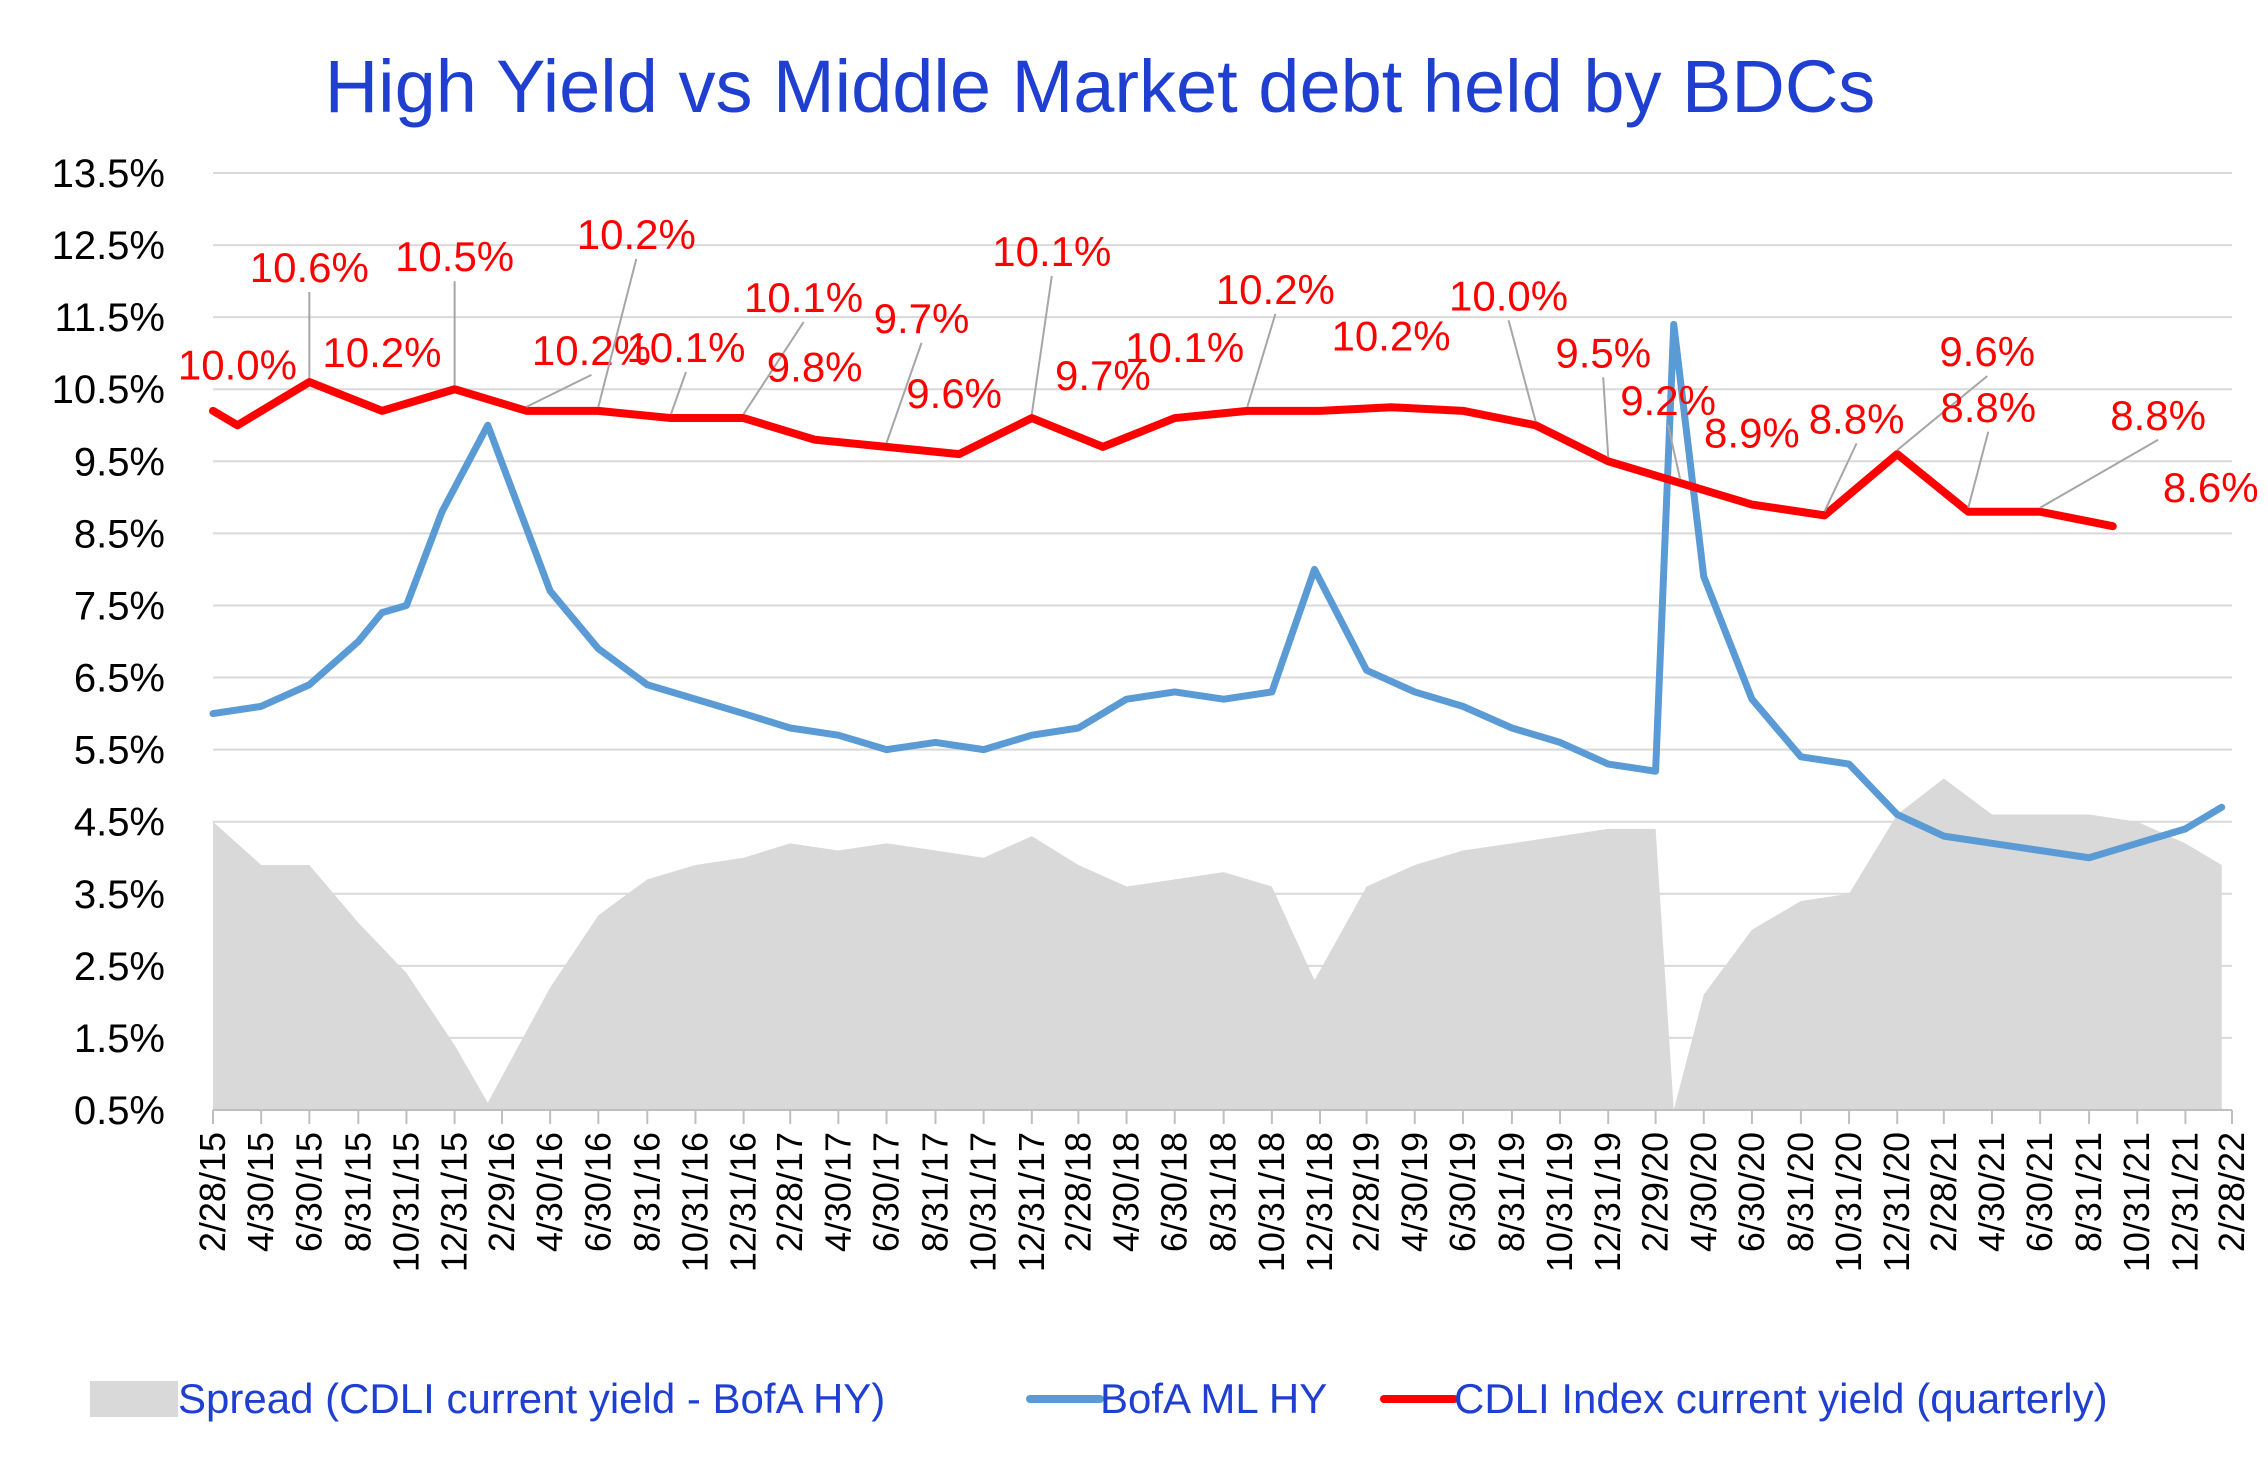  I want to click on x-tick-label: 12/31/20, so click(1896, 1202).